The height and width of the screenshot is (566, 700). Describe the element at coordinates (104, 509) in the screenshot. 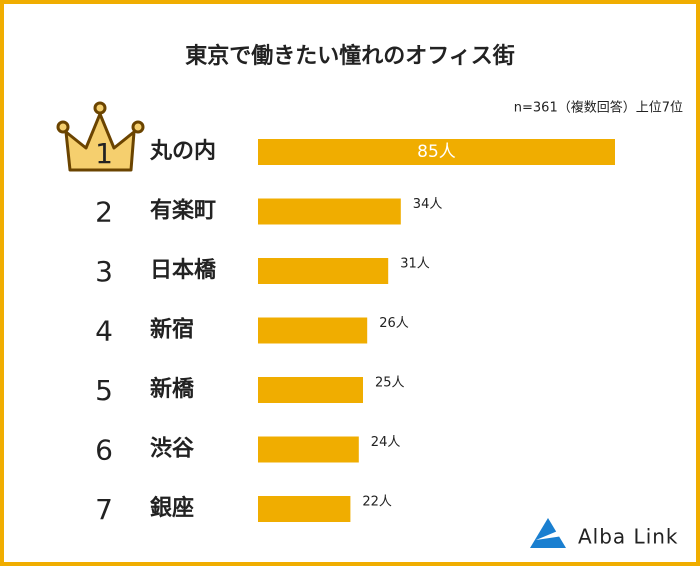

I see `rank: 7` at that location.